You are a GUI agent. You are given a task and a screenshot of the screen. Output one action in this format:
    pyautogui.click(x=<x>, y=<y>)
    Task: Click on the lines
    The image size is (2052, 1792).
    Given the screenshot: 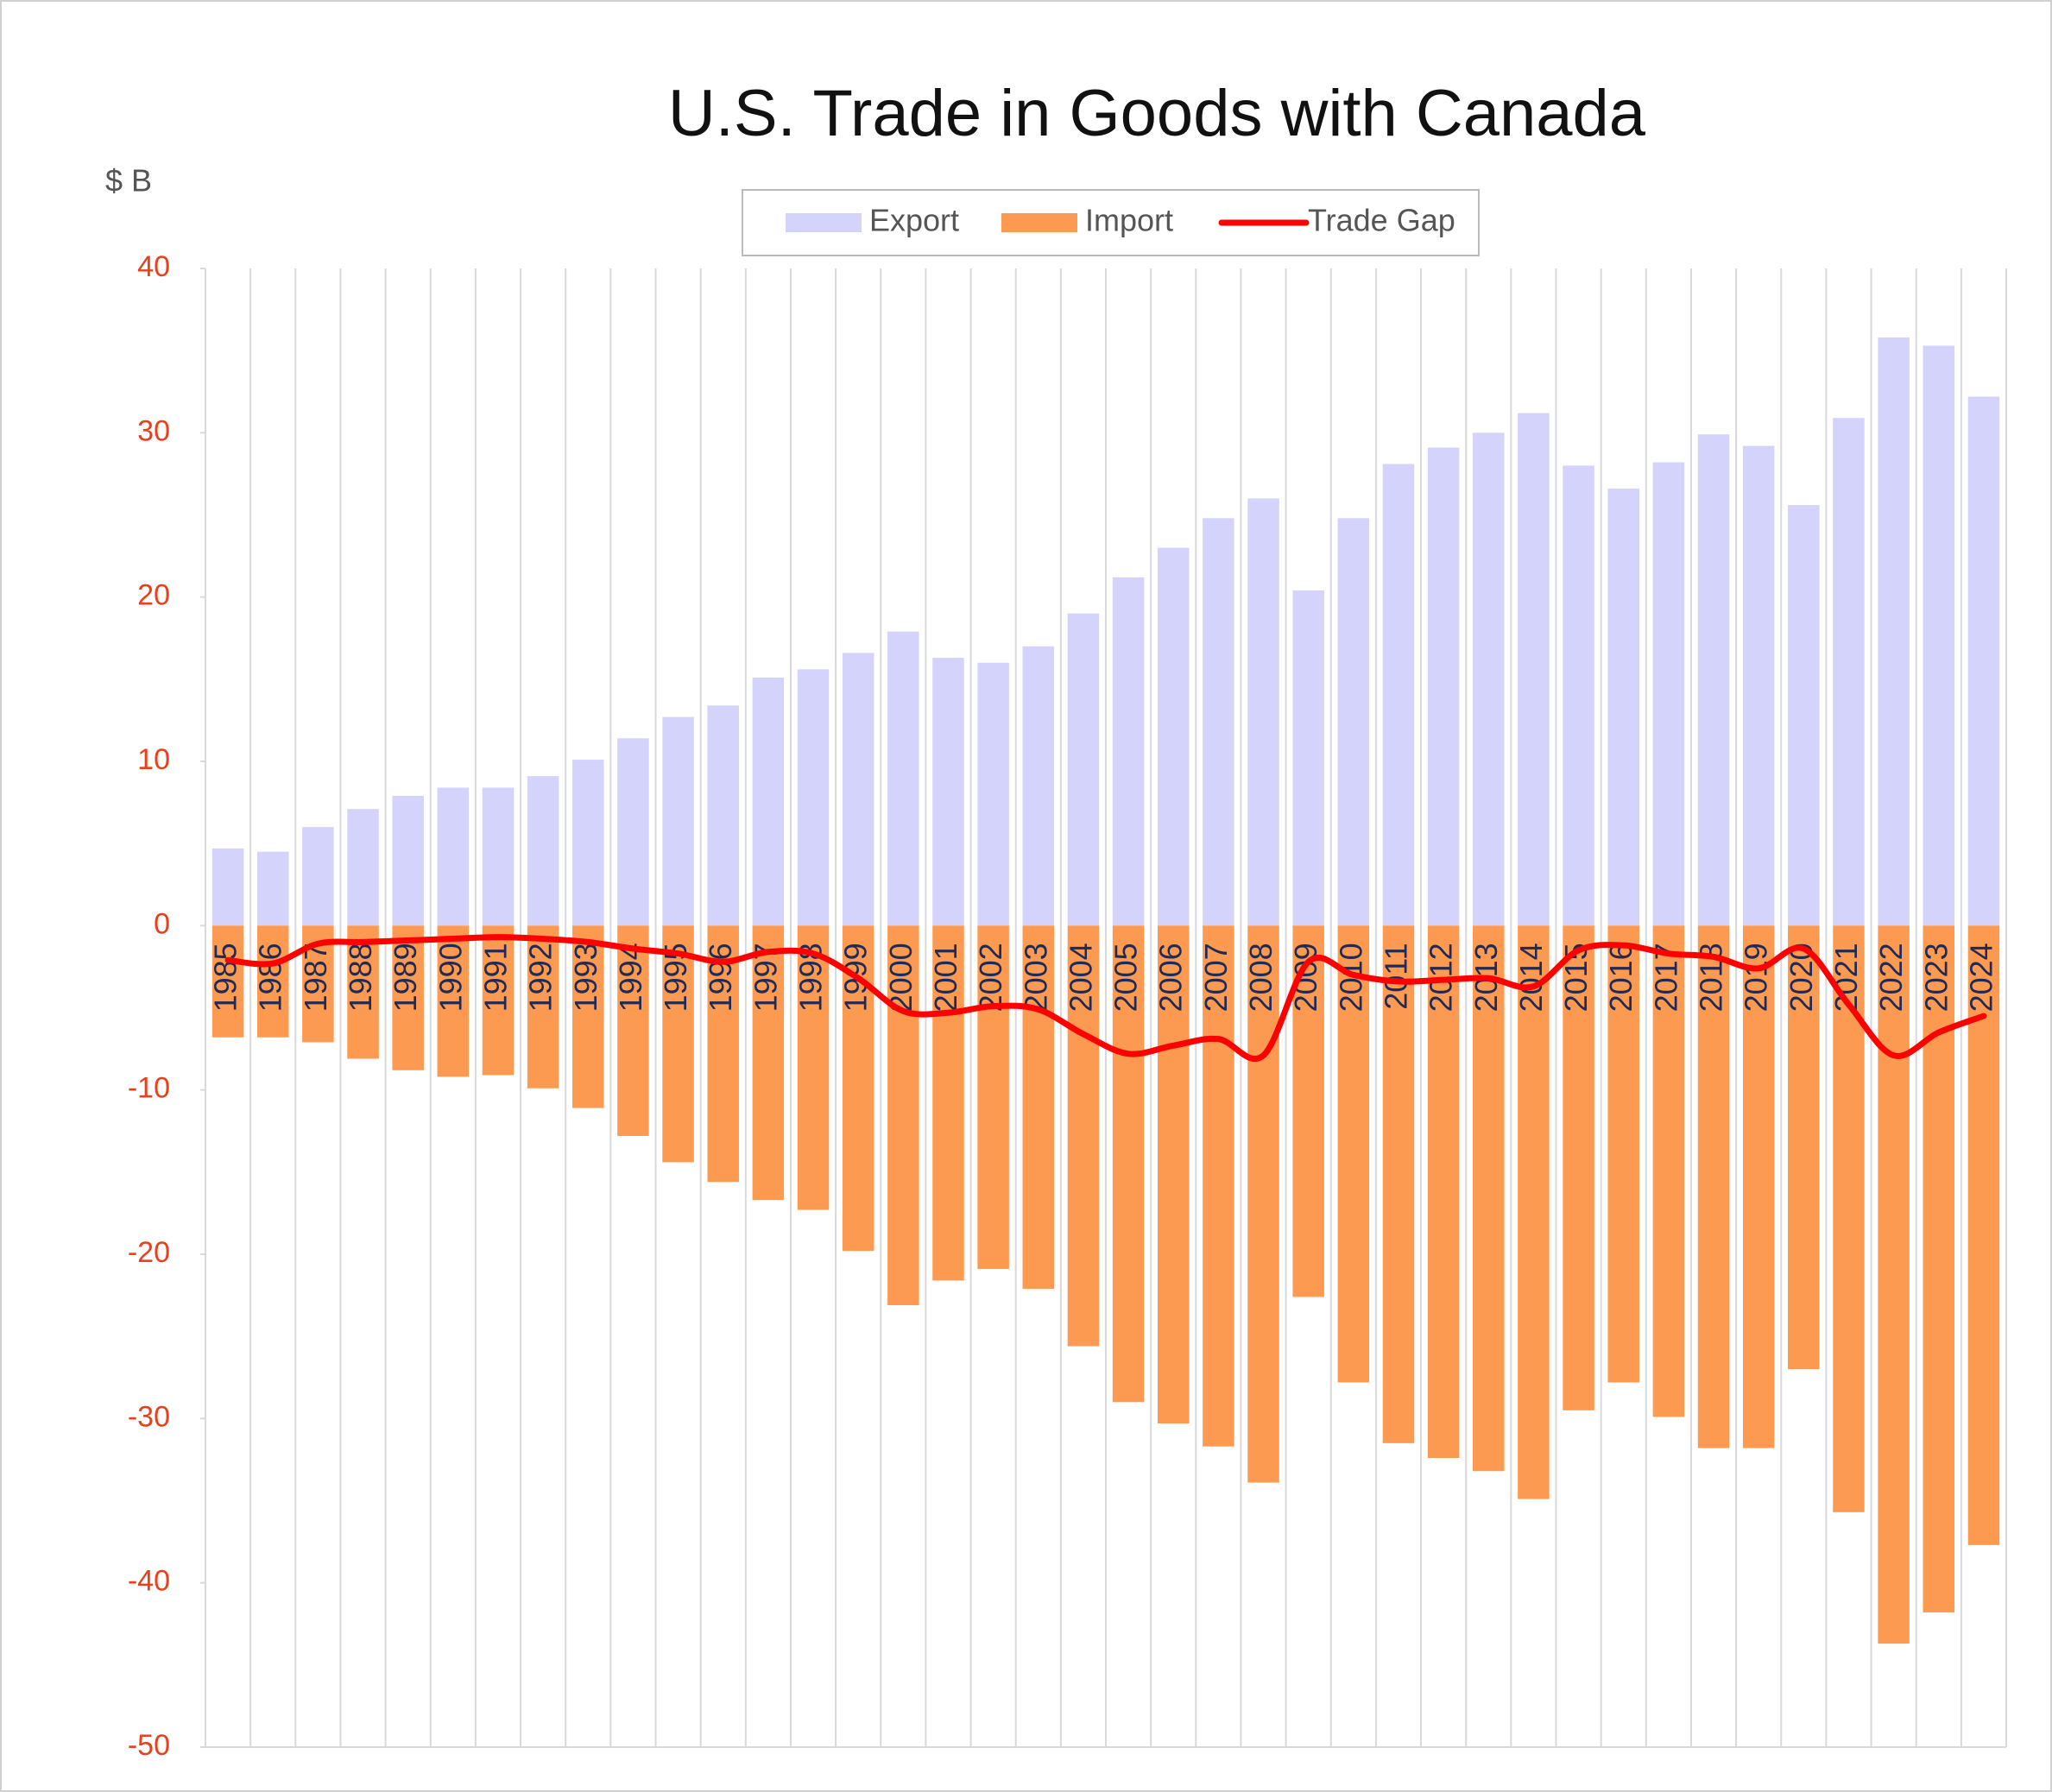 What is the action you would take?
    pyautogui.click(x=1105, y=998)
    